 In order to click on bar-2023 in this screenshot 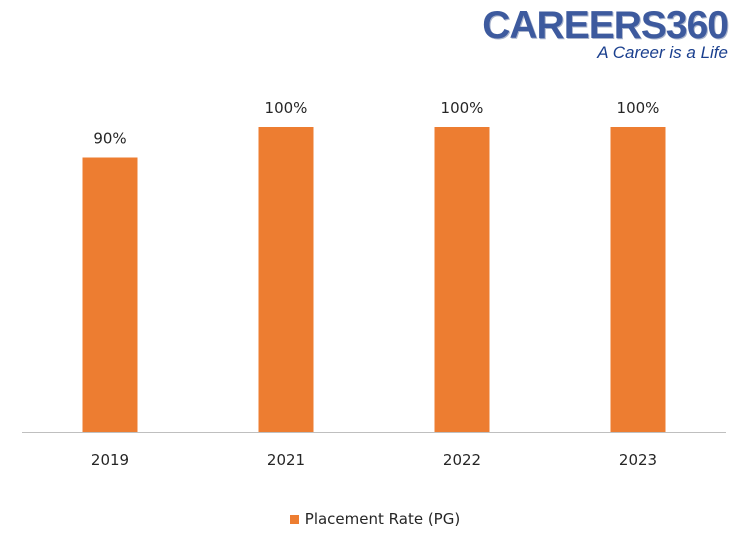, I will do `click(638, 279)`.